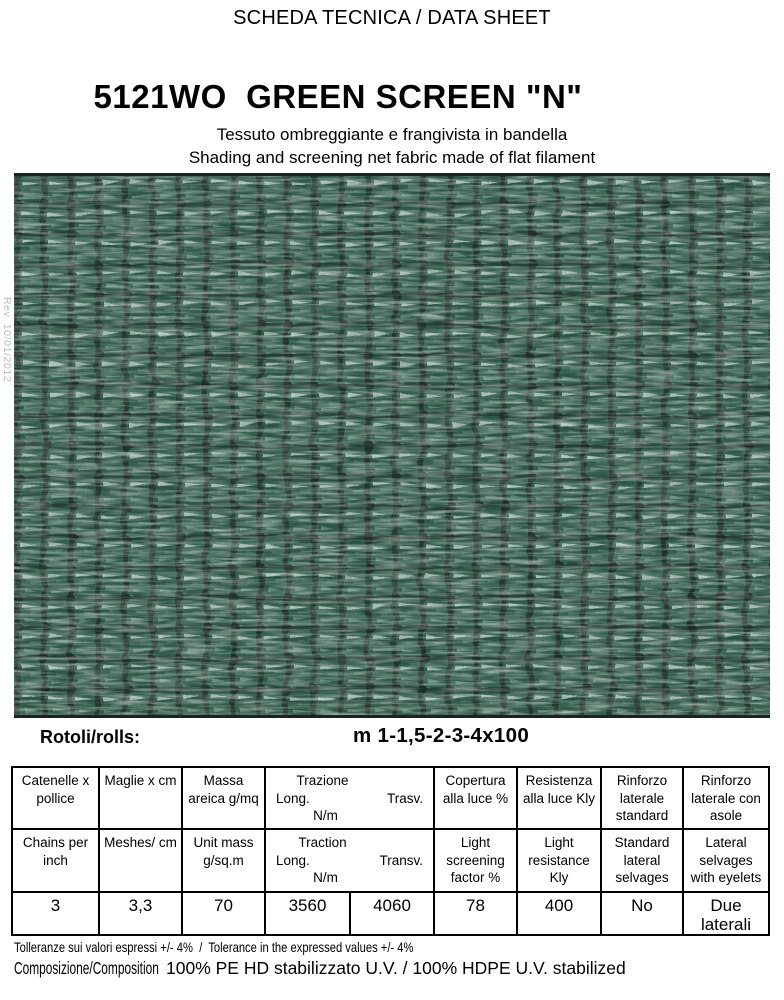 Image resolution: width=784 pixels, height=1000 pixels. What do you see at coordinates (322, 780) in the screenshot?
I see `traction-title-it: Trazione` at bounding box center [322, 780].